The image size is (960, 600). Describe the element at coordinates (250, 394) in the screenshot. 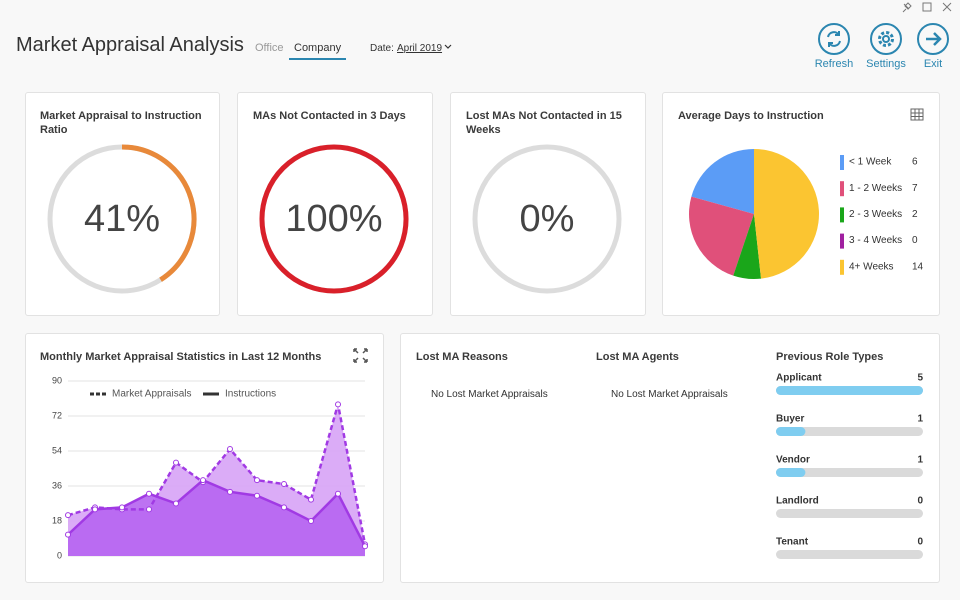

I see `legend-label: Instructions` at that location.